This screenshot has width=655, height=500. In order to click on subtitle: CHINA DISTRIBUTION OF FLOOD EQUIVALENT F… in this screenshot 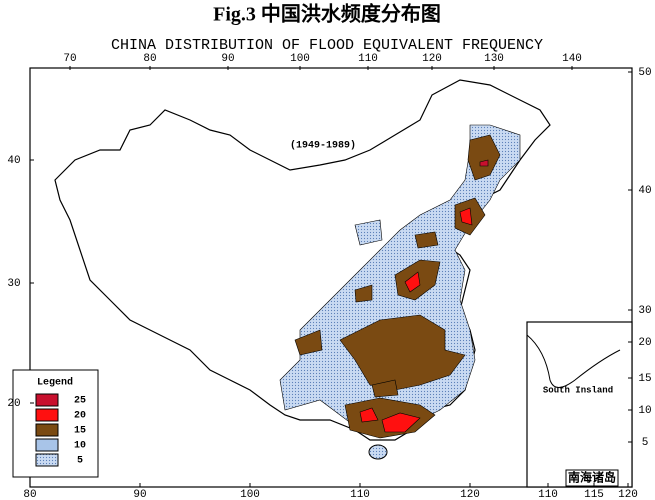, I will do `click(327, 45)`.